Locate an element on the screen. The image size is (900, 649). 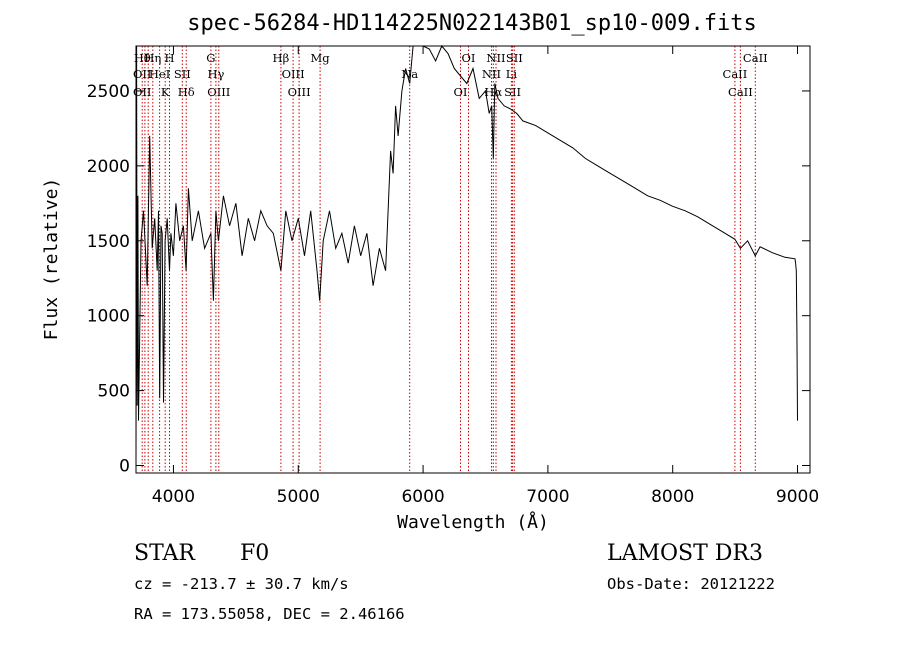
coordinates: RA = 173.55058, DEC = 2.46166 is located at coordinates (269, 614).